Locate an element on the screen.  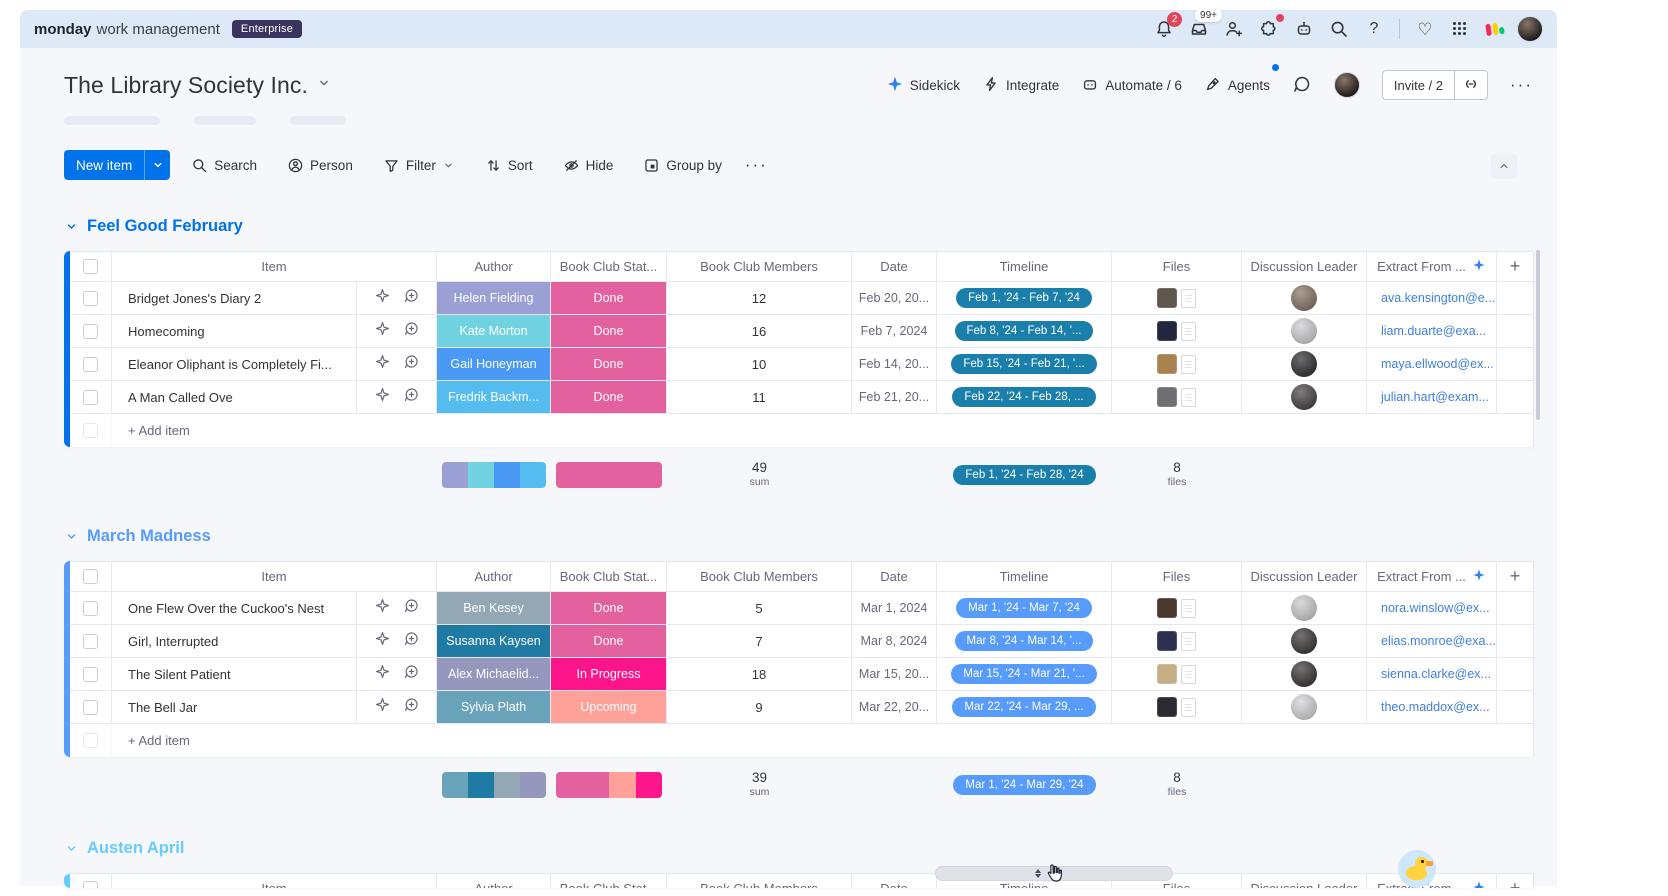
item-name: A Man Called Ove is located at coordinates (180, 397).